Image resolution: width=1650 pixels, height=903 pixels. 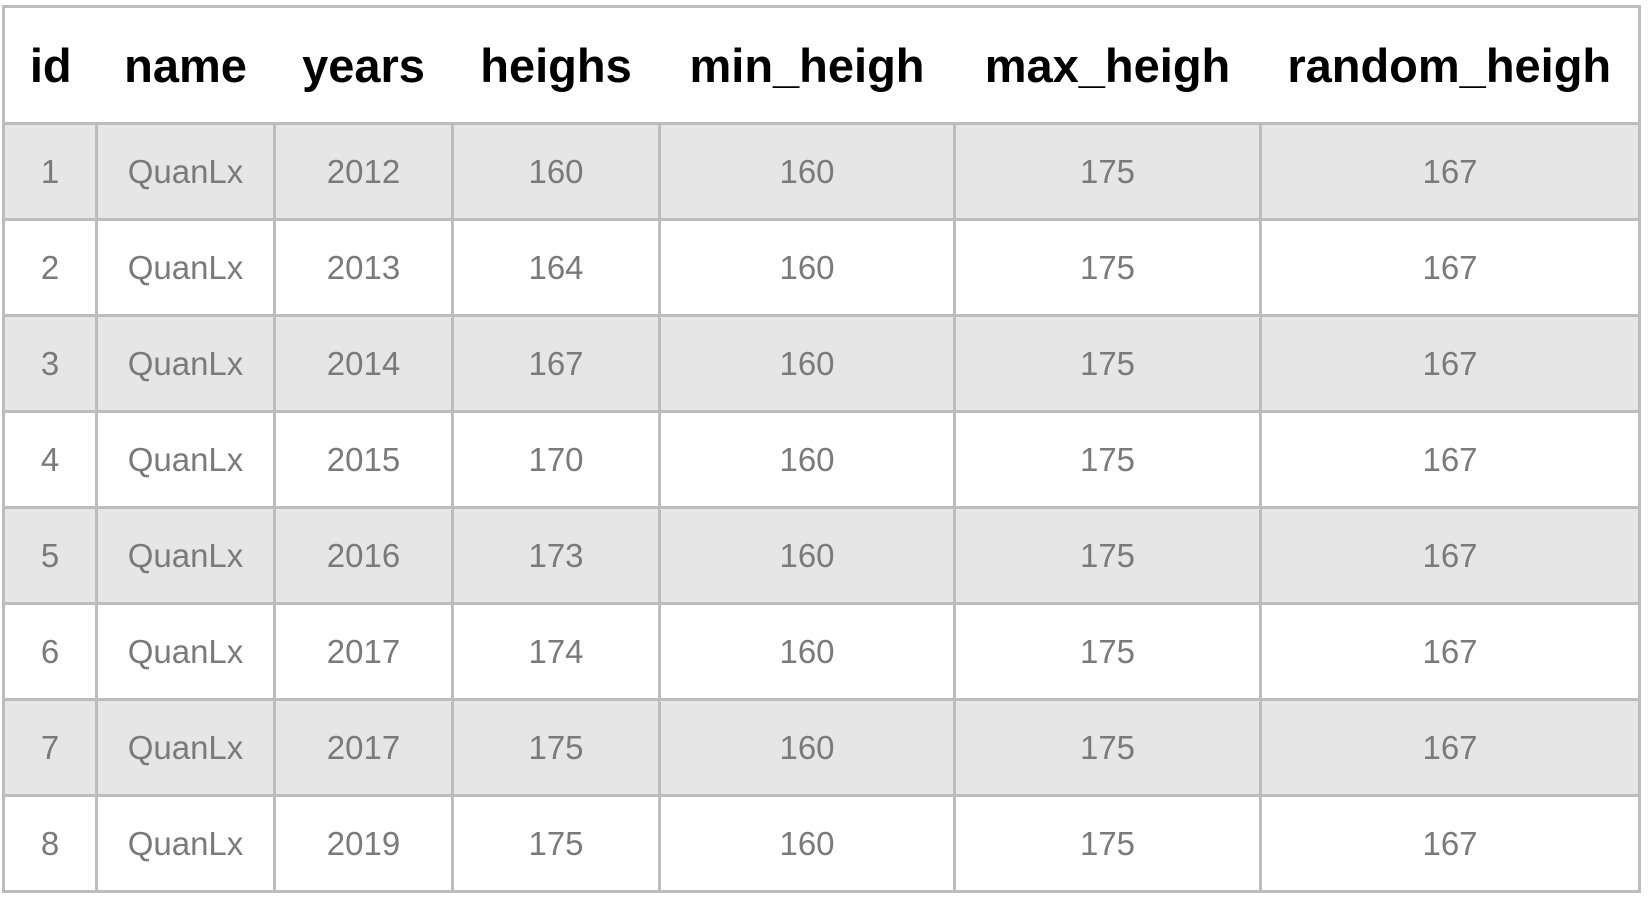 What do you see at coordinates (50, 267) in the screenshot?
I see `cell-id: 2` at bounding box center [50, 267].